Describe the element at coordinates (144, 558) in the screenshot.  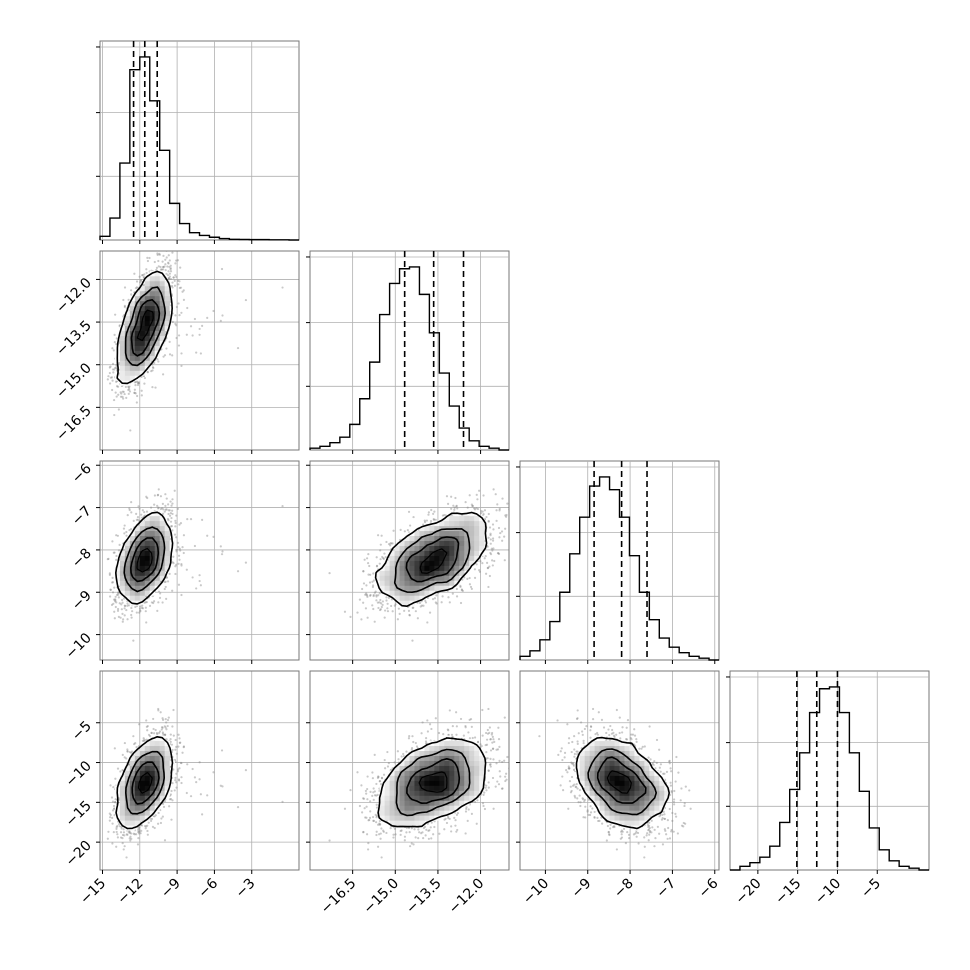
I see `contour-line` at that location.